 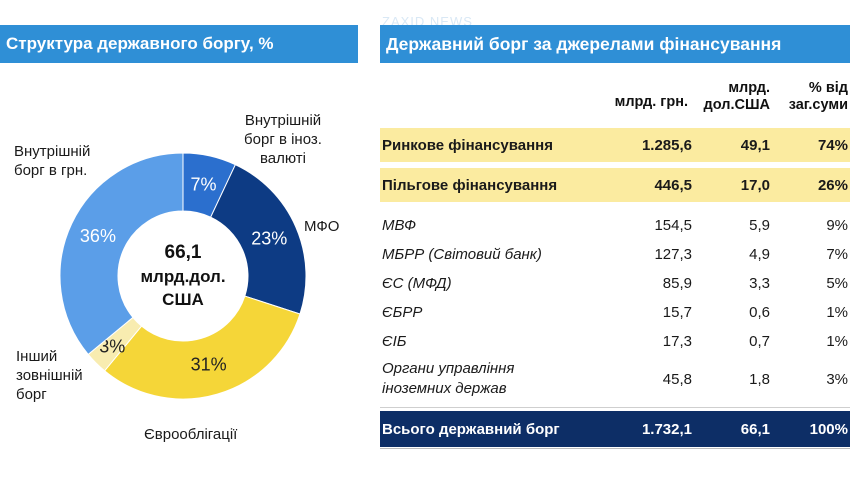 I want to click on cell-pct: 3%, so click(x=837, y=379).